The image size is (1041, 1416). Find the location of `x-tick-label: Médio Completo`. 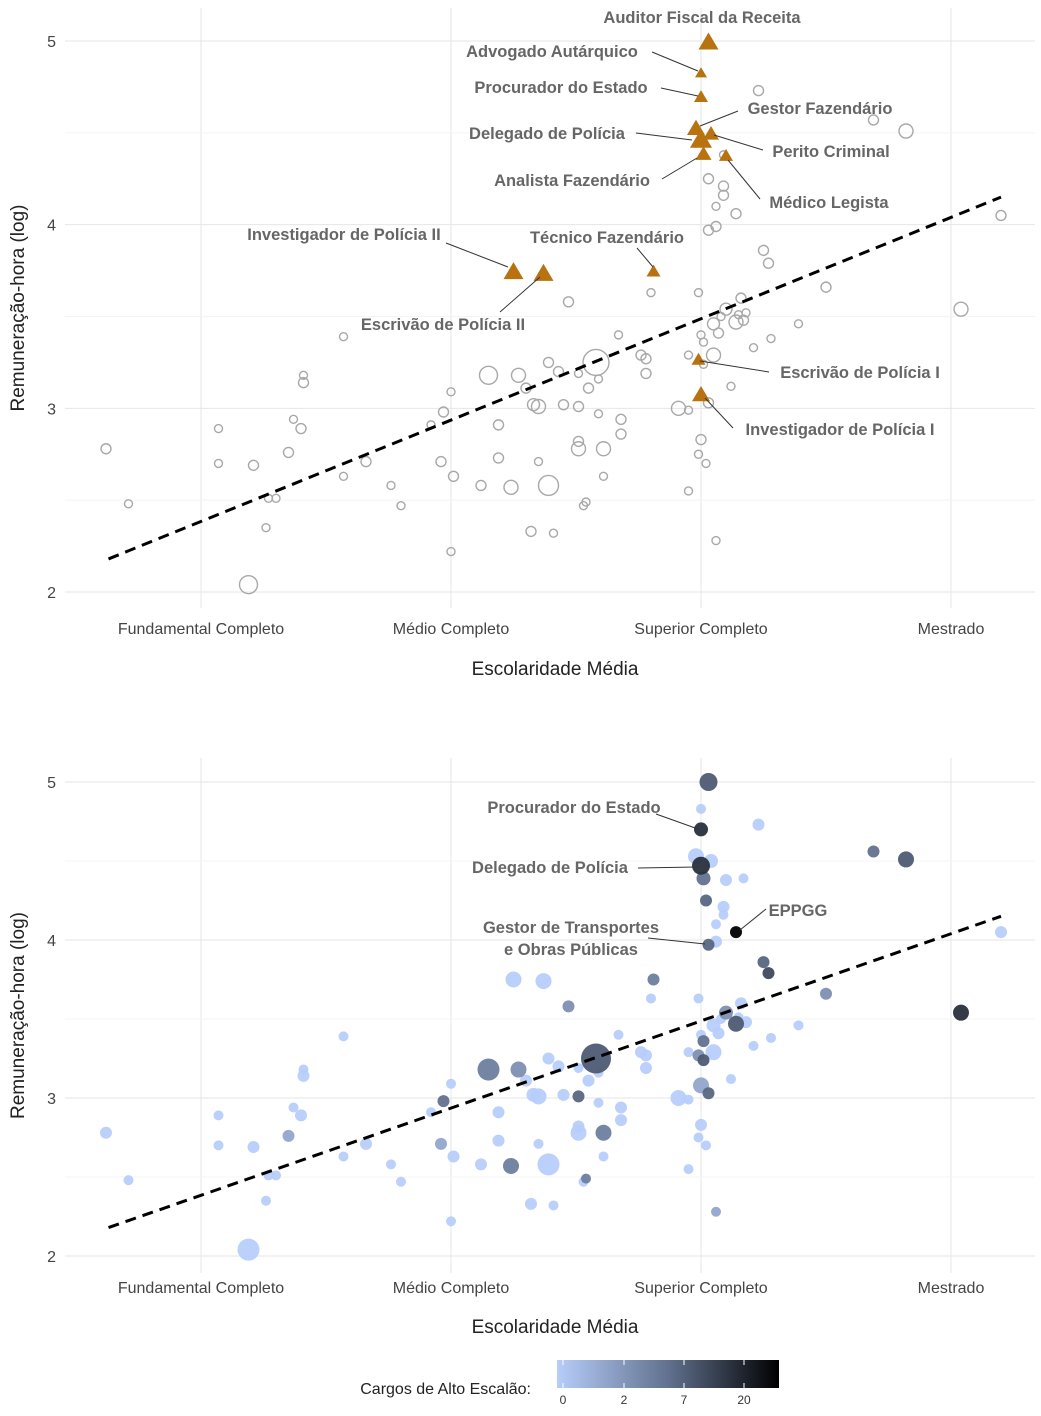

x-tick-label: Médio Completo is located at coordinates (451, 629).